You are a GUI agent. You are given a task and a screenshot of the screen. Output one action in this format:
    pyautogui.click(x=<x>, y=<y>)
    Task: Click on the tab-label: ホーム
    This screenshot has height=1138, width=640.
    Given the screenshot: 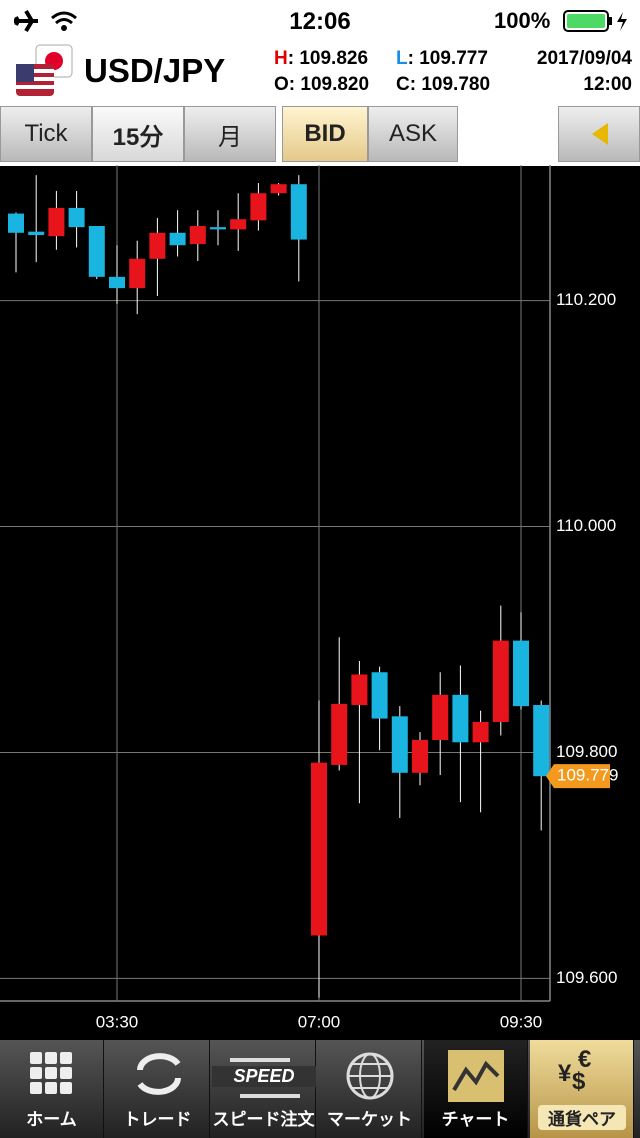 What is the action you would take?
    pyautogui.click(x=51, y=1119)
    